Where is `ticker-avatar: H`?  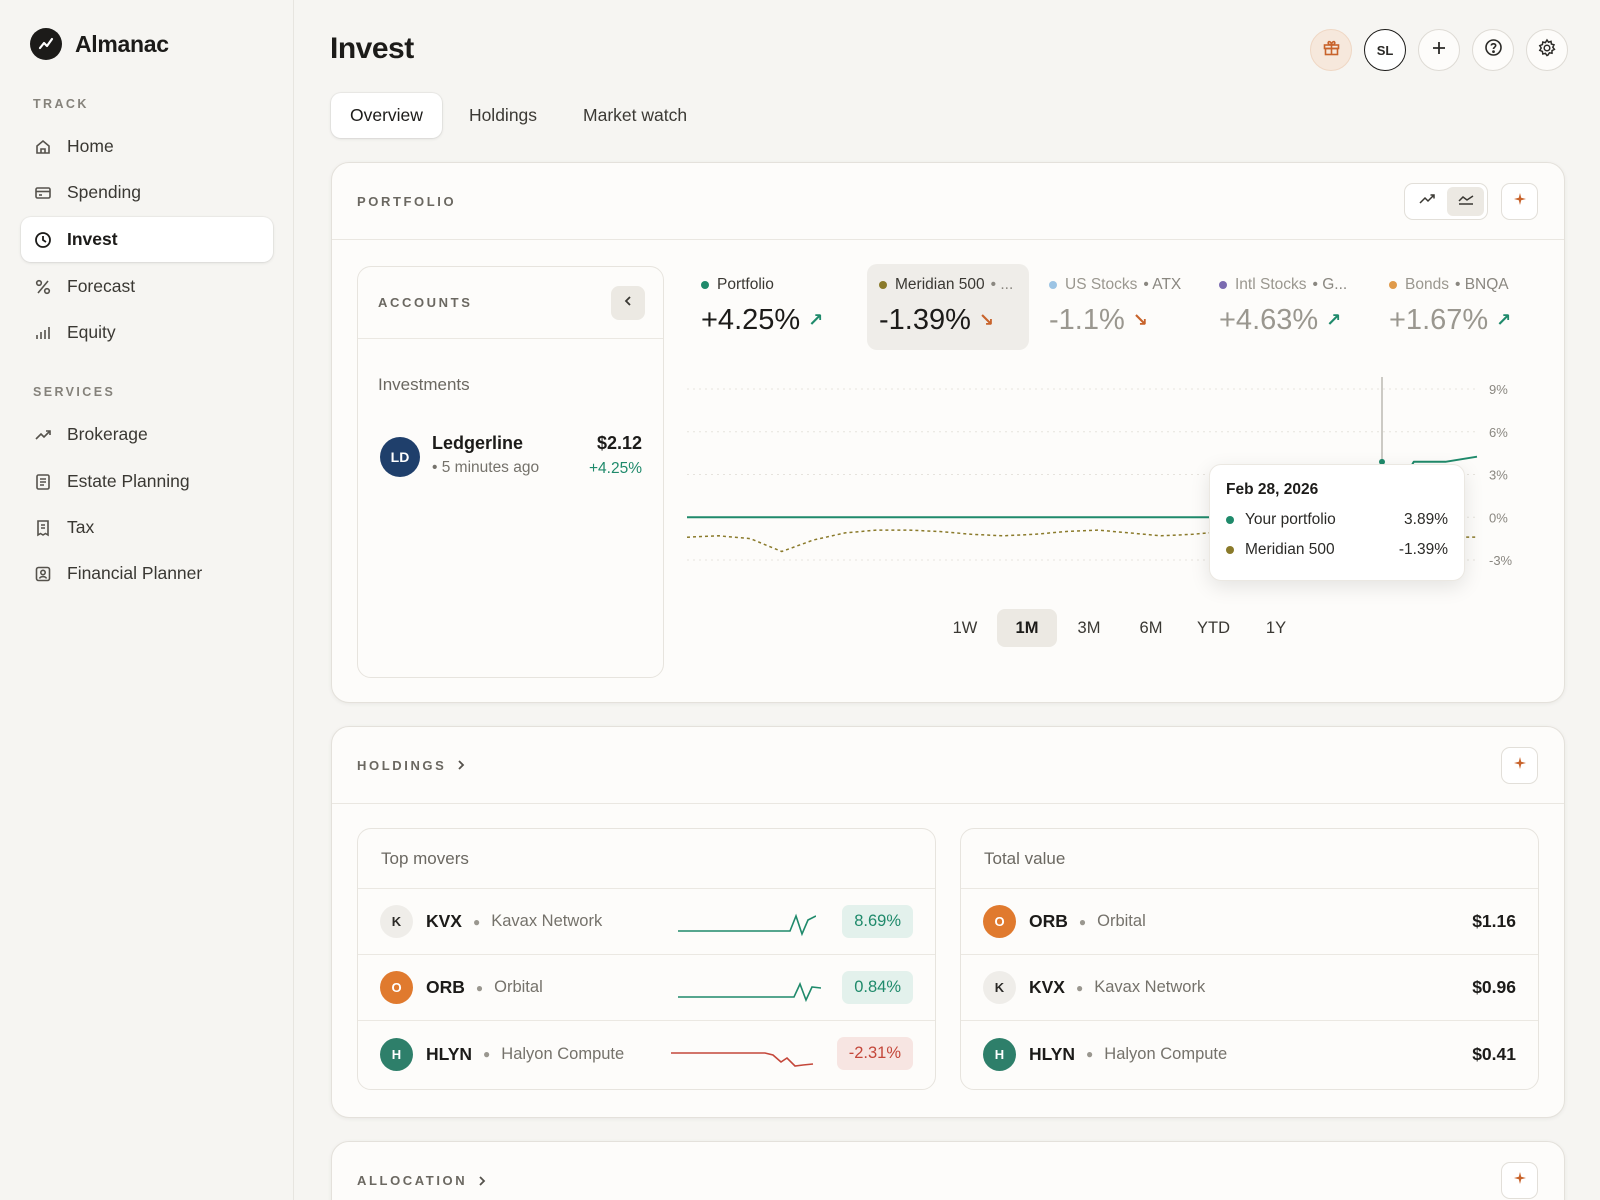
ticker-avatar: H is located at coordinates (999, 1054).